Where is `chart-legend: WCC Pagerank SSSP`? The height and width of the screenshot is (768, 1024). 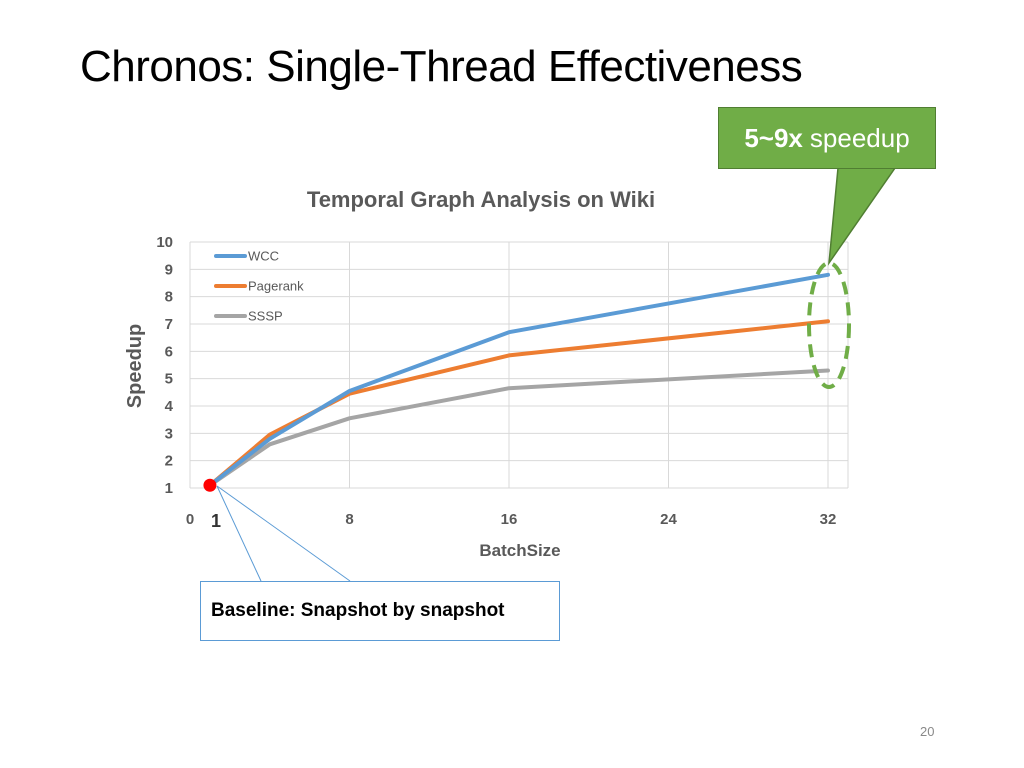
chart-legend: WCC Pagerank SSSP is located at coordinates (259, 286).